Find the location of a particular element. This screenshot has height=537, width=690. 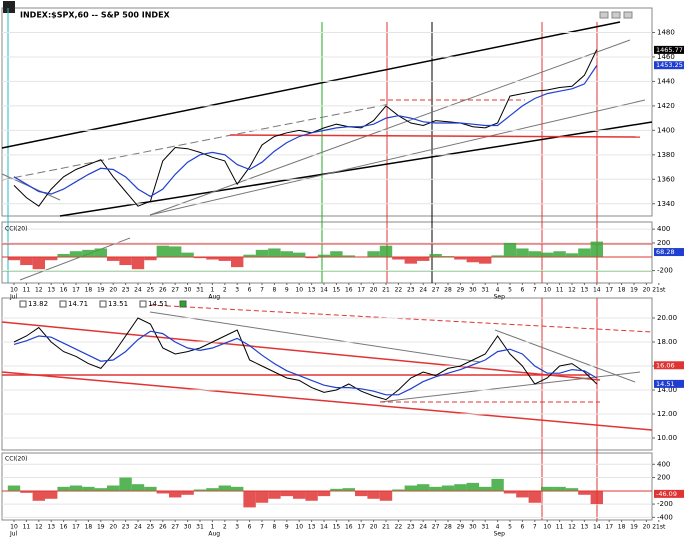

x-tick-label: 25 is located at coordinates (151, 527).